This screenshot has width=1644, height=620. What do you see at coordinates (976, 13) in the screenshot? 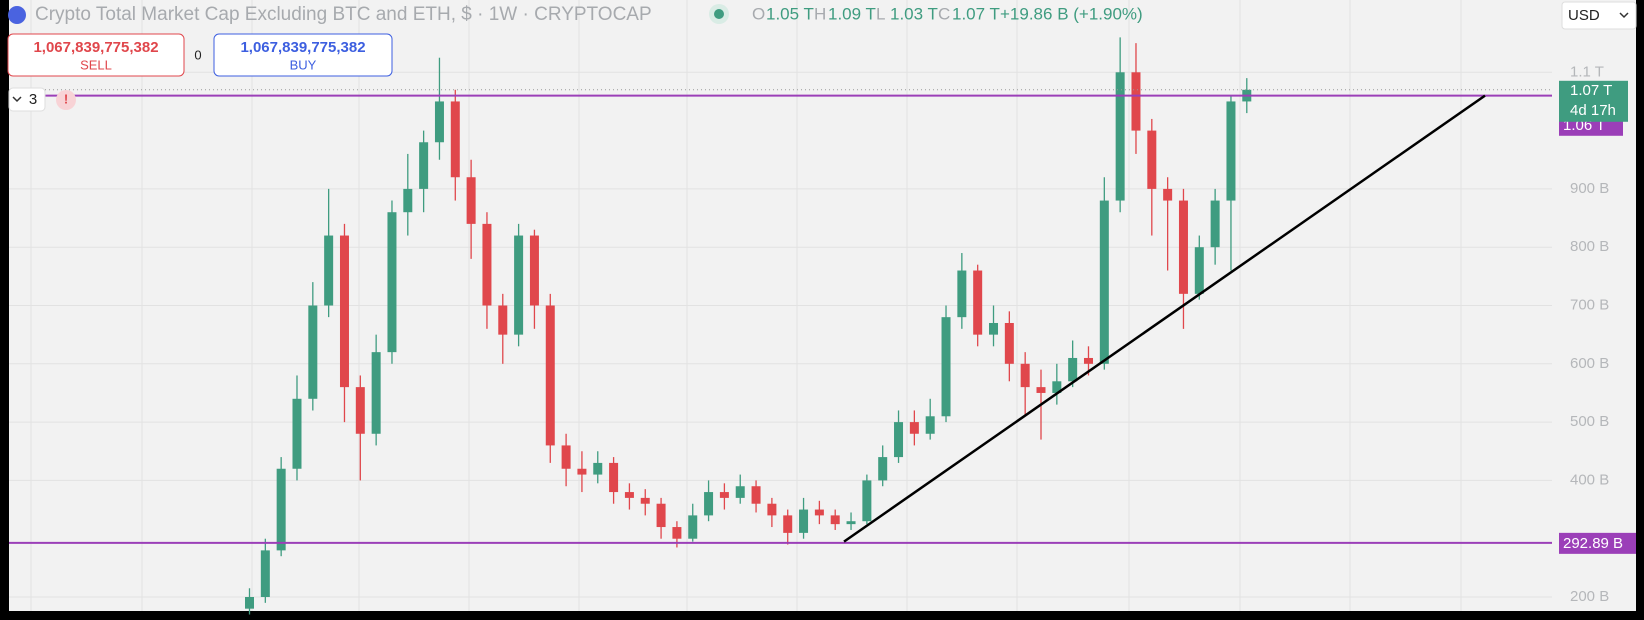
I see `ohlc-value: 1.07 T` at bounding box center [976, 13].